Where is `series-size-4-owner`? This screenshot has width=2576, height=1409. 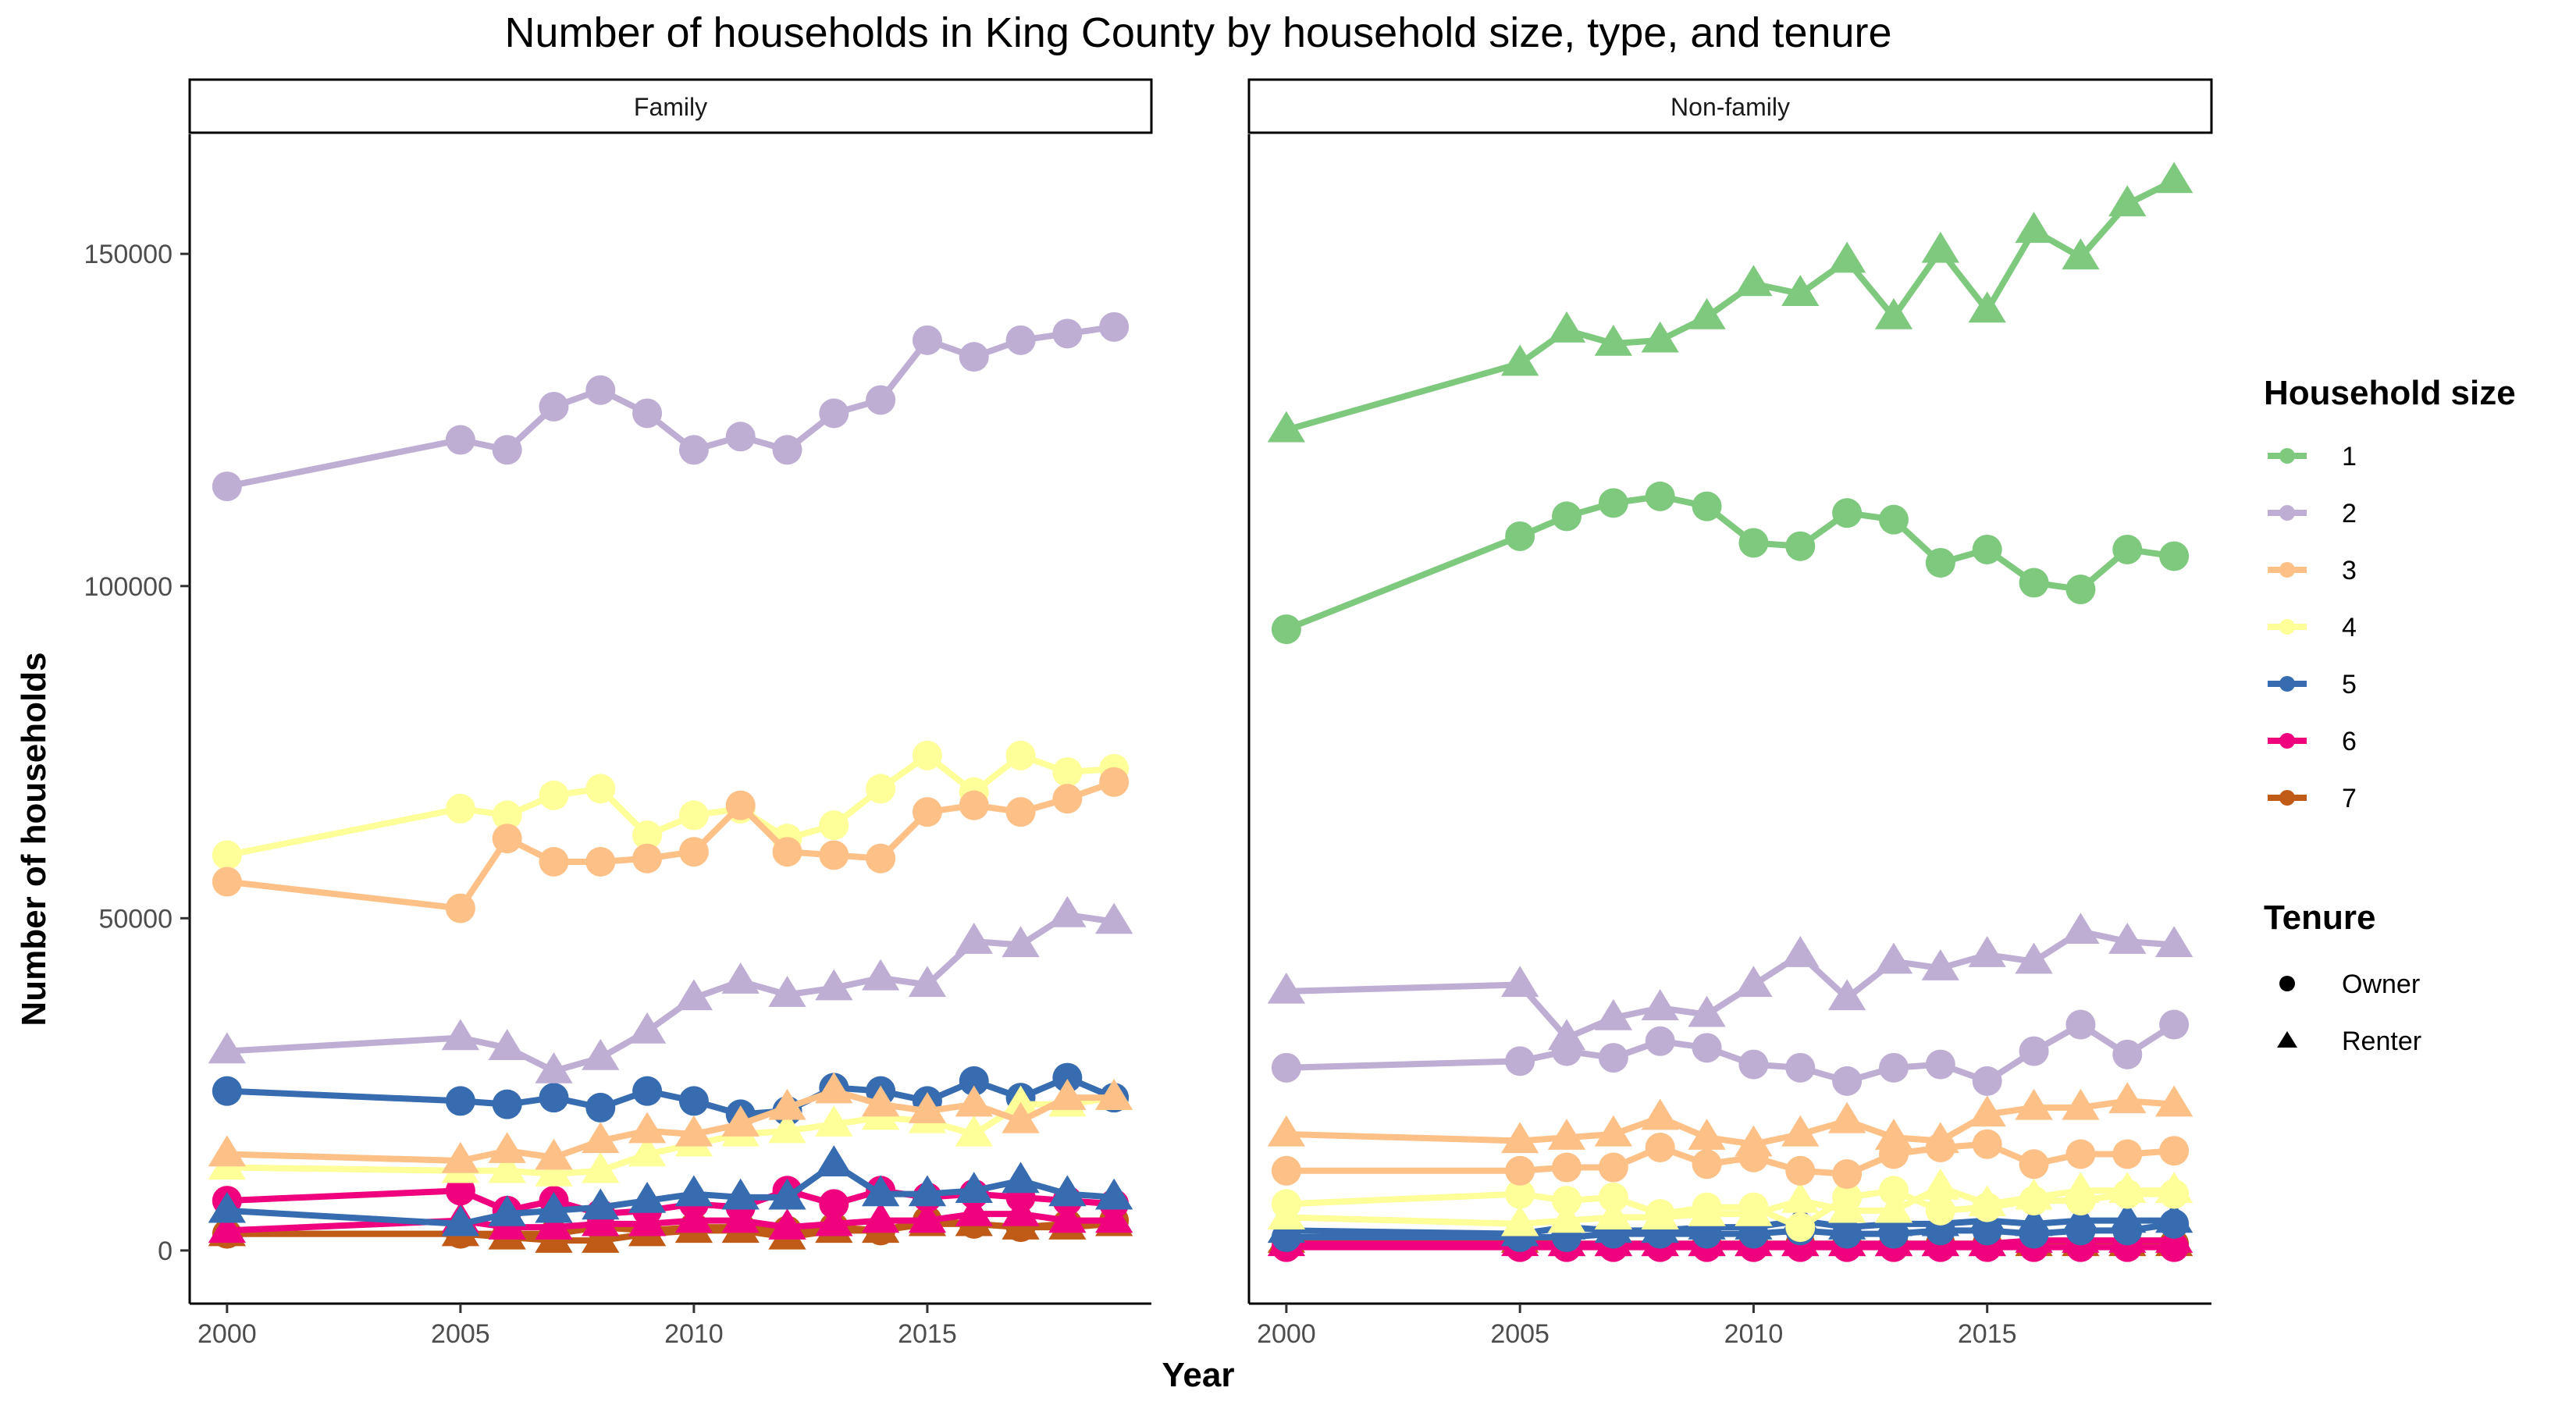
series-size-4-owner is located at coordinates (671, 805).